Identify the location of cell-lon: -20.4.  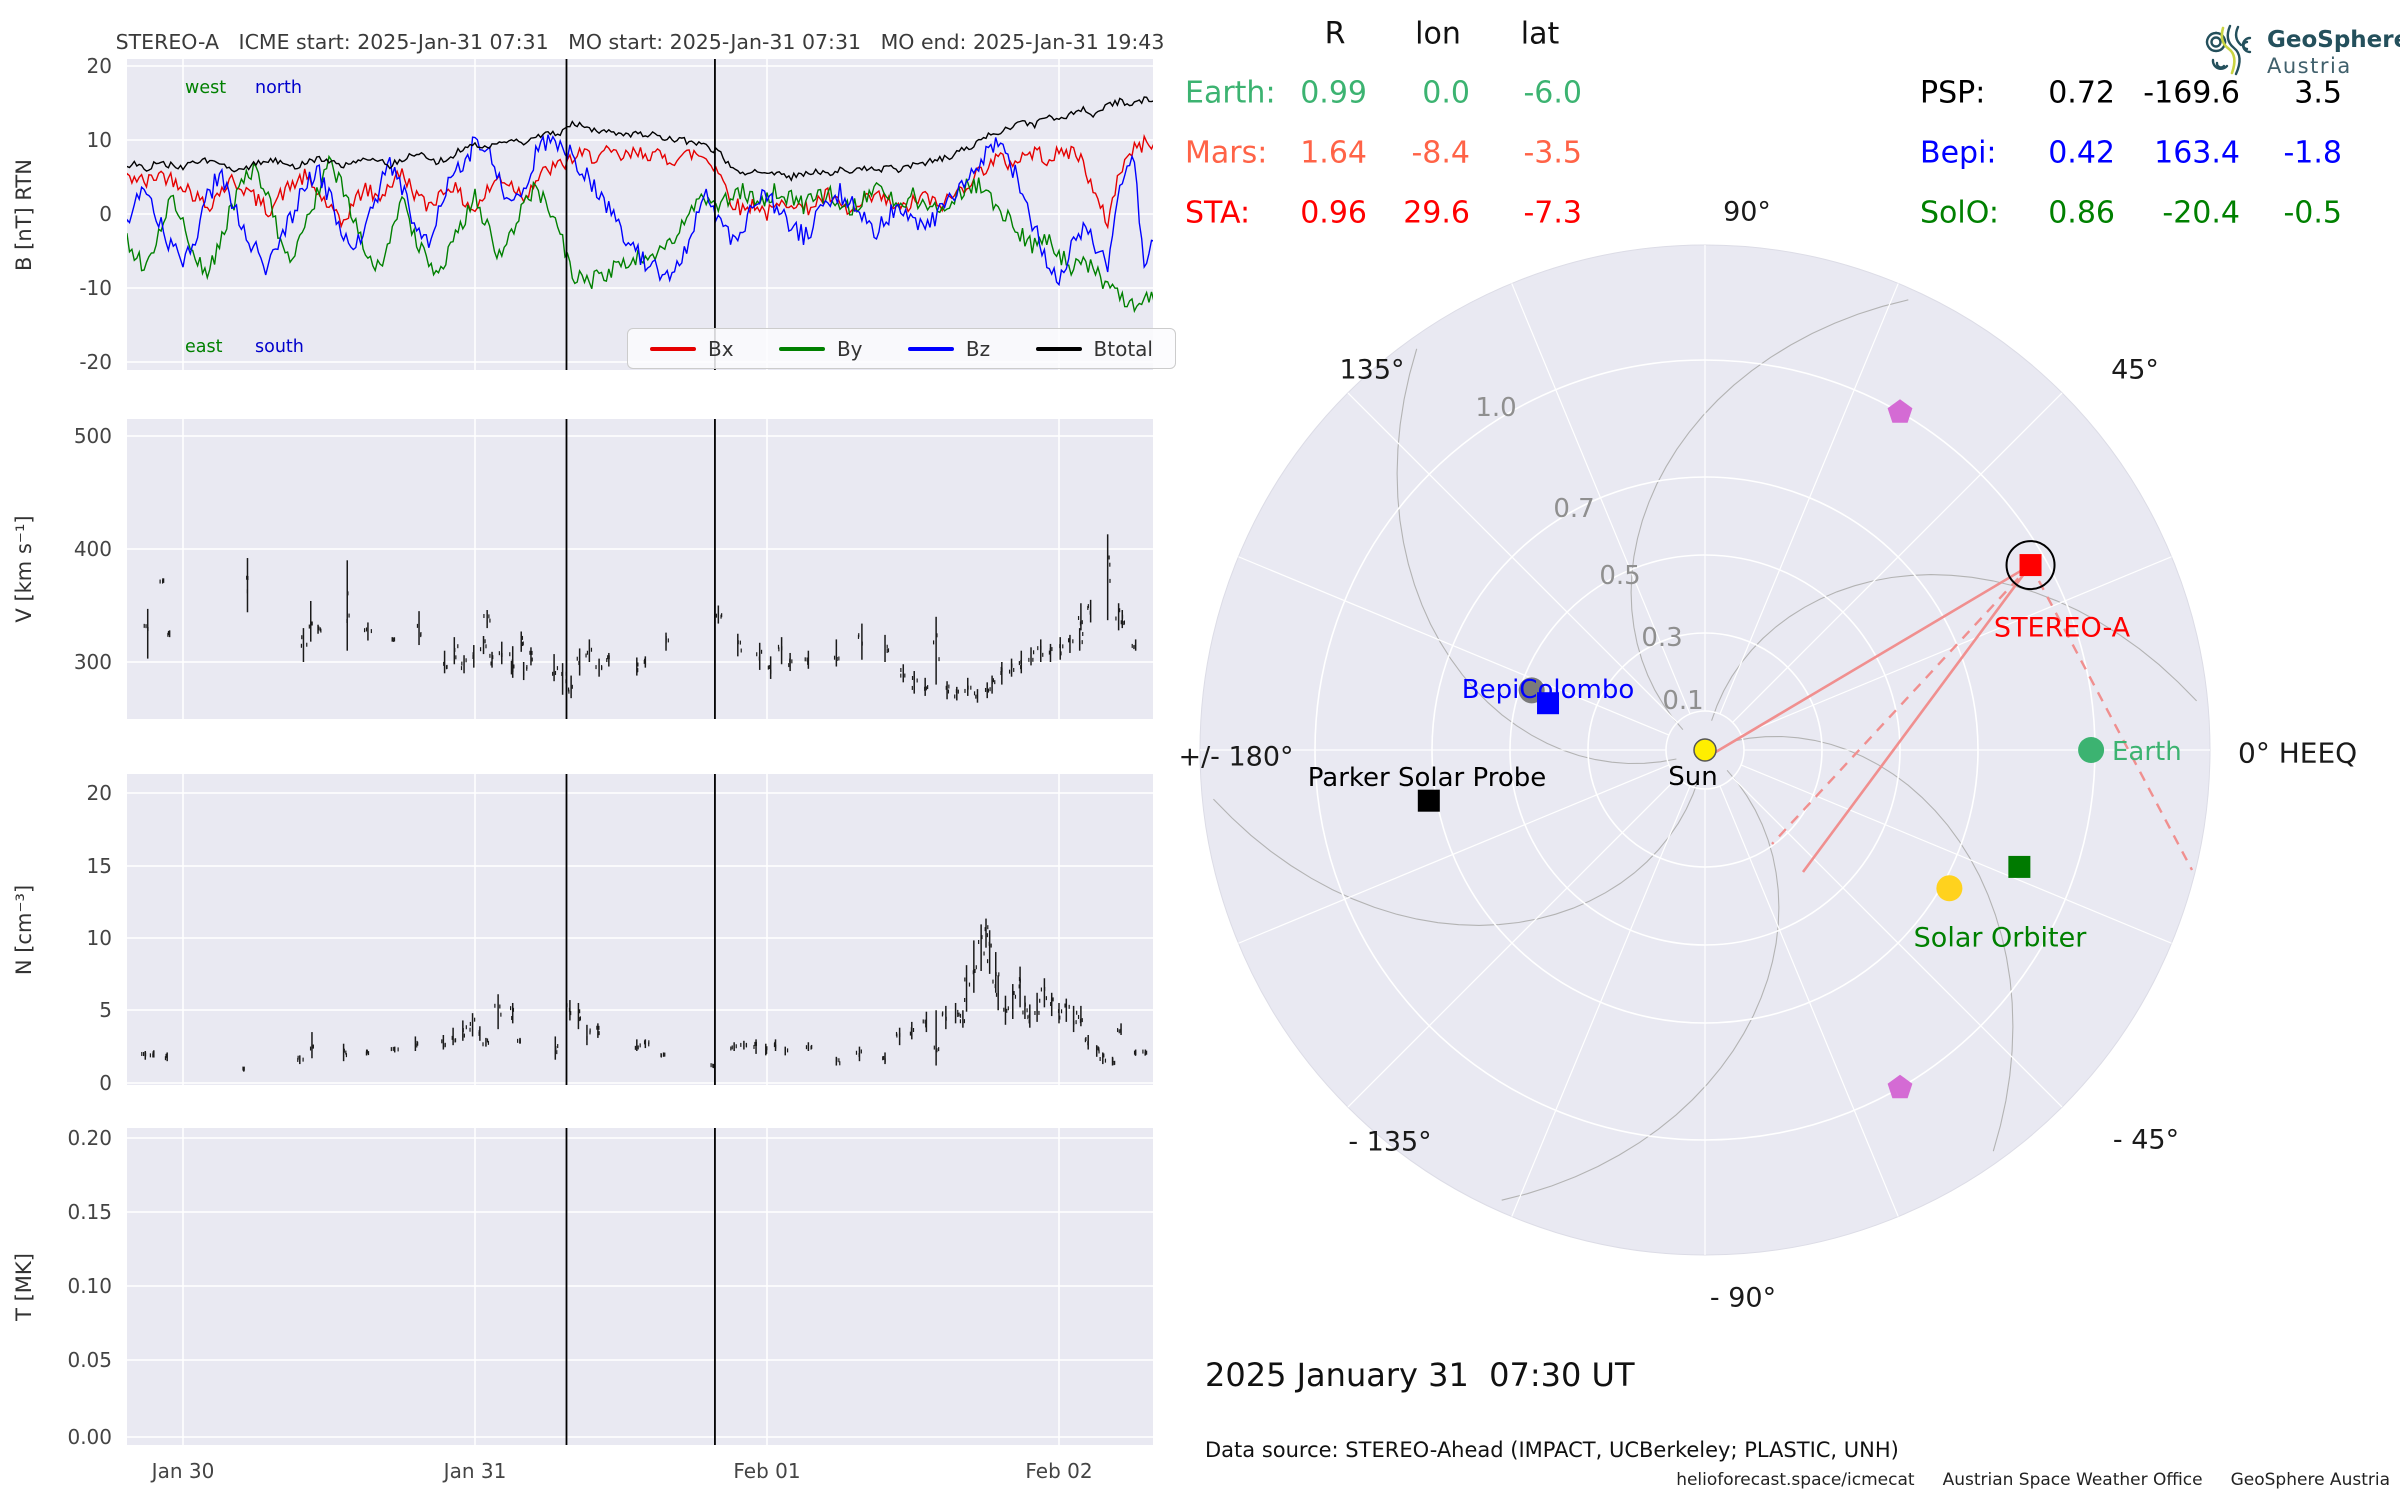
(2201, 213).